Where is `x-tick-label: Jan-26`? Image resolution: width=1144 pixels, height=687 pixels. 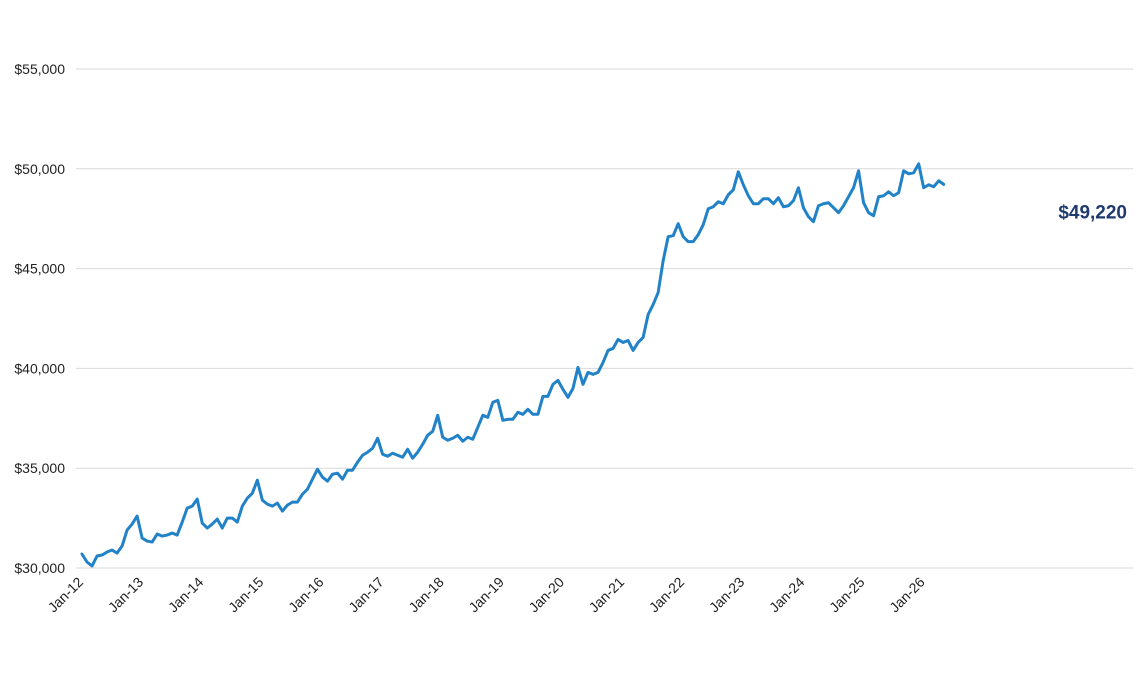 x-tick-label: Jan-26 is located at coordinates (907, 595).